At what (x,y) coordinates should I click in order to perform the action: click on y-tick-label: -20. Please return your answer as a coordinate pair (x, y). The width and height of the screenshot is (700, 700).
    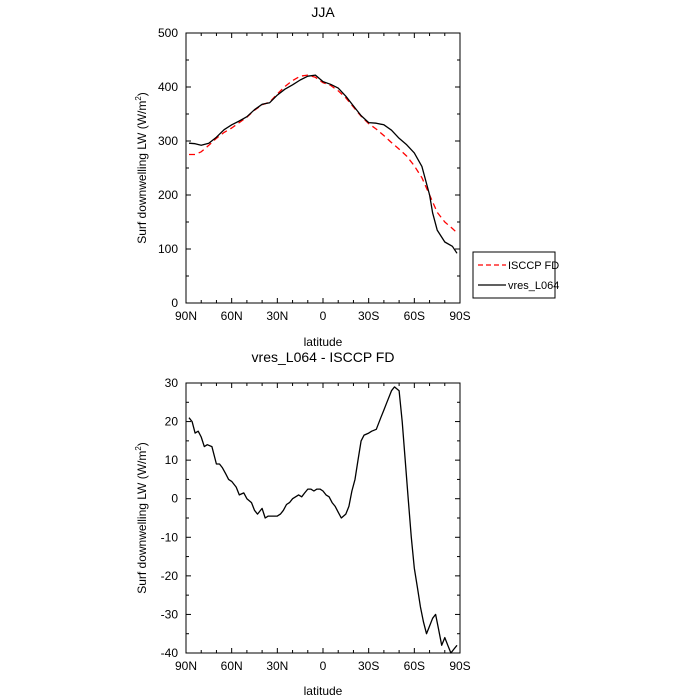
    Looking at the image, I should click on (170, 576).